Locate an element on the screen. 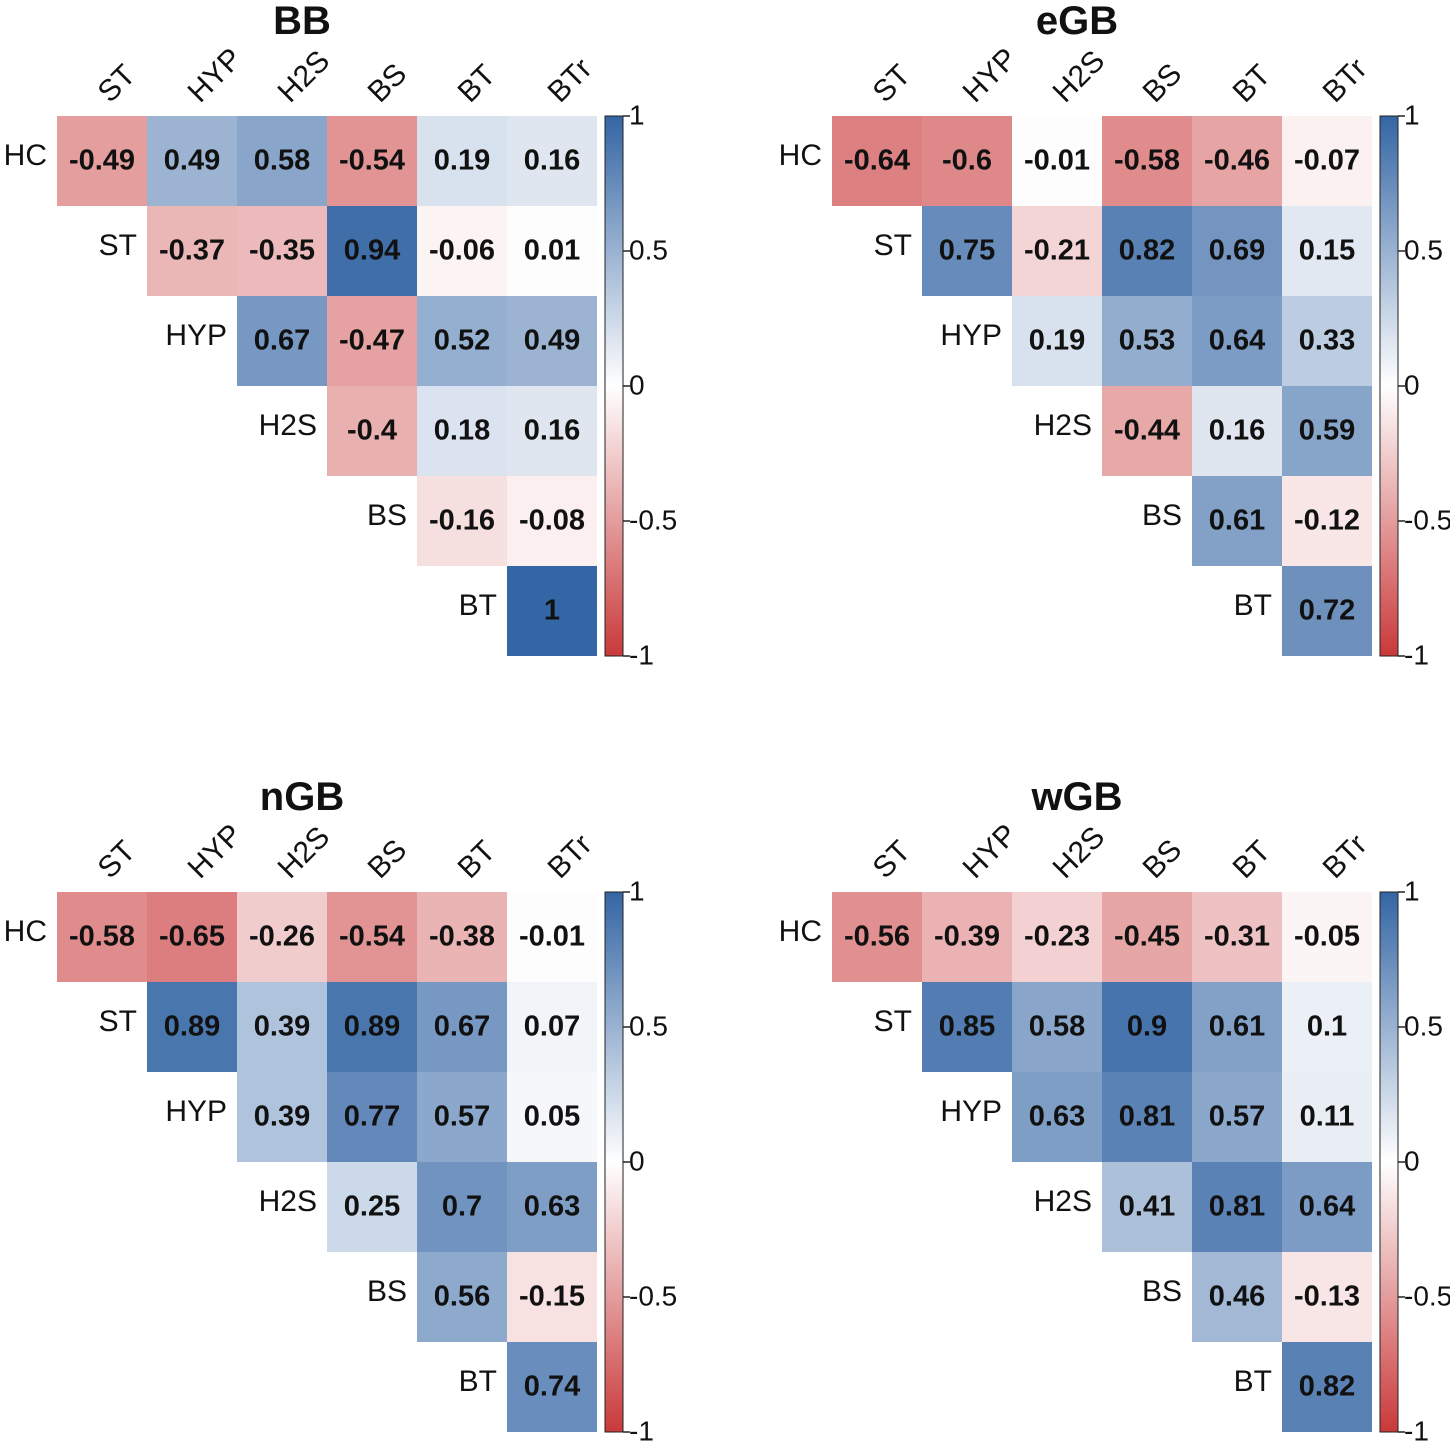  cell-value: -0.64 is located at coordinates (877, 161).